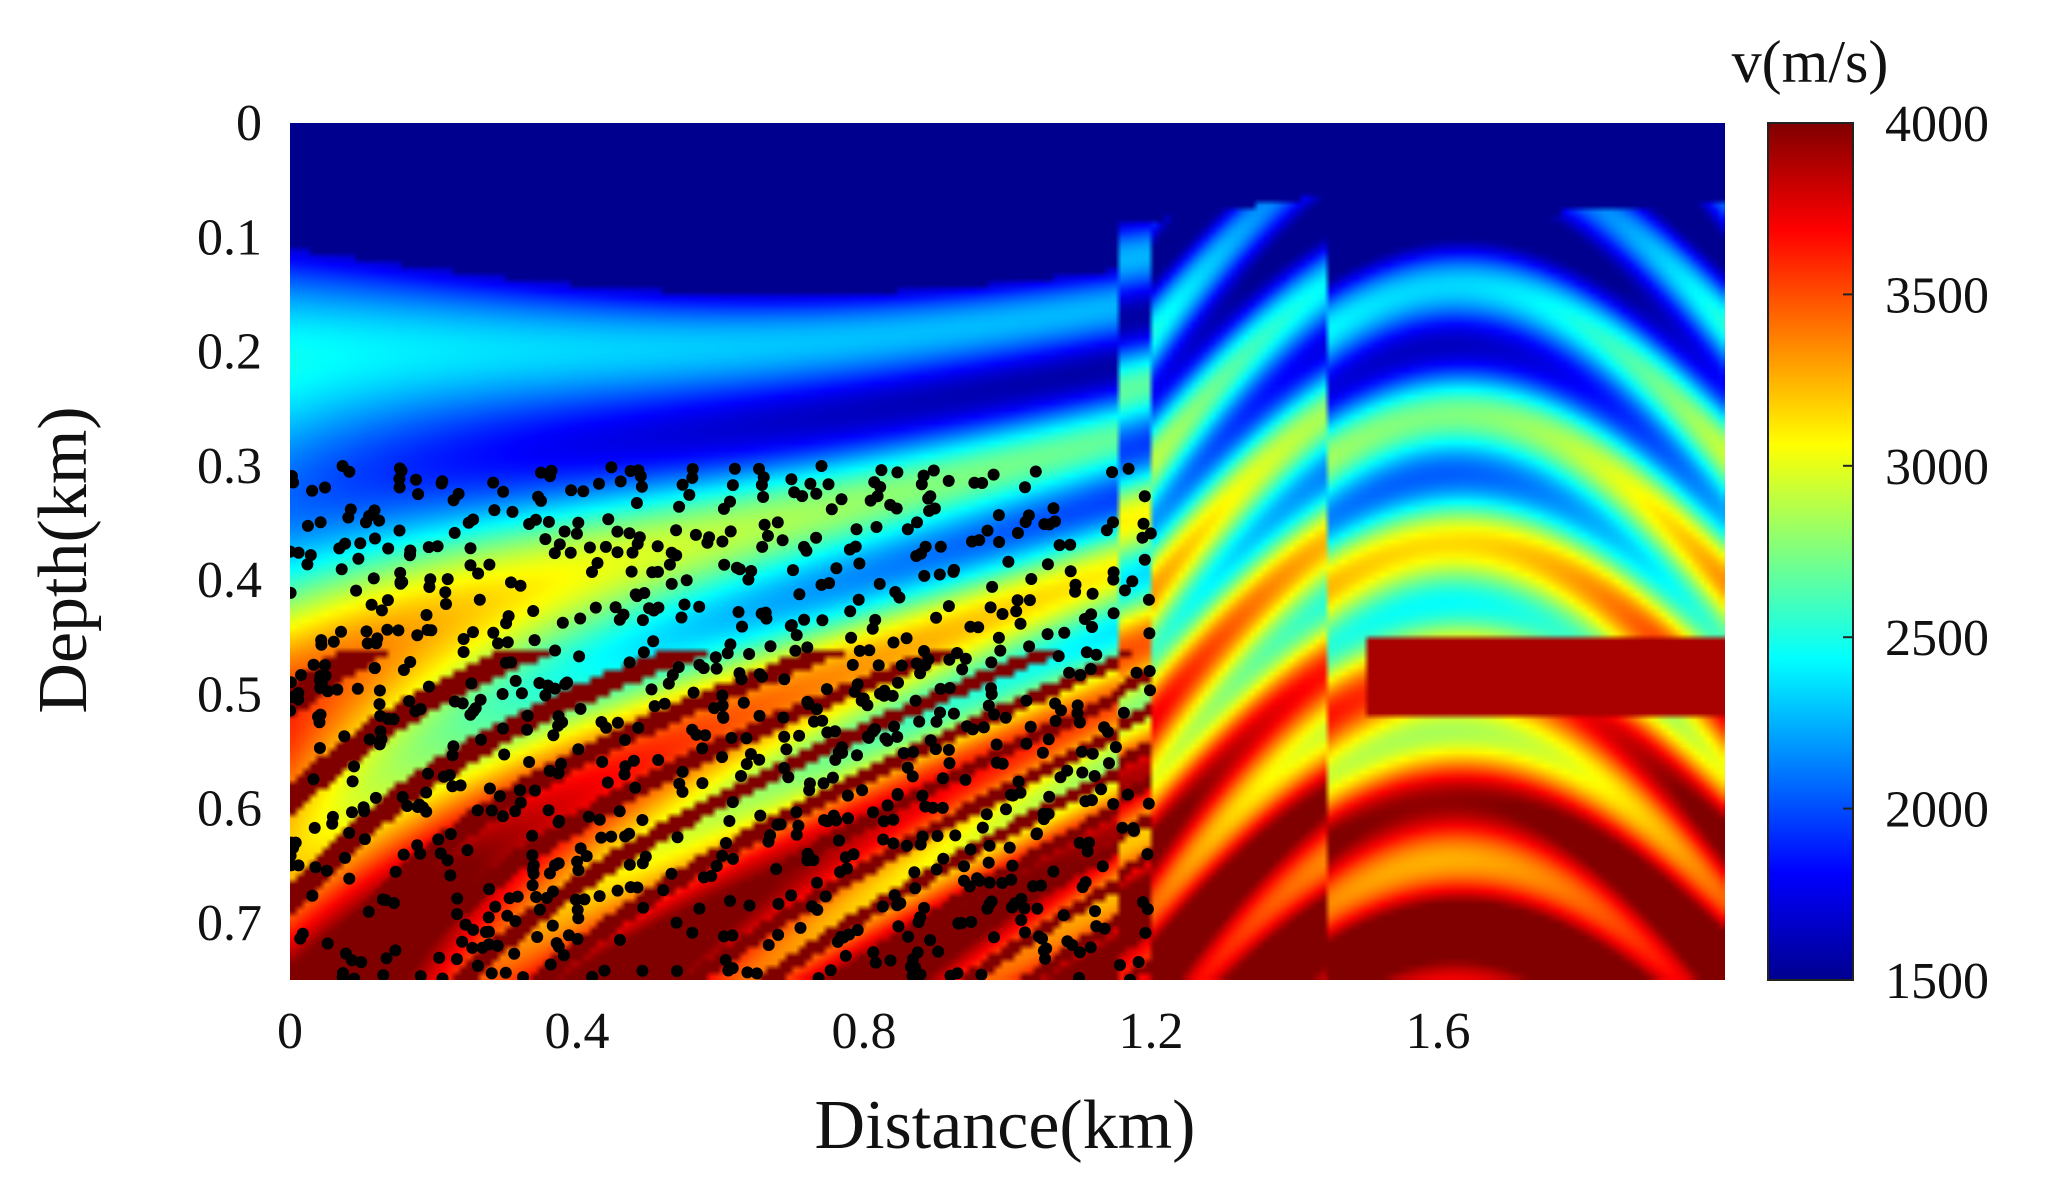  Describe the element at coordinates (229, 694) in the screenshot. I see `y-tick-label: 0.5` at that location.